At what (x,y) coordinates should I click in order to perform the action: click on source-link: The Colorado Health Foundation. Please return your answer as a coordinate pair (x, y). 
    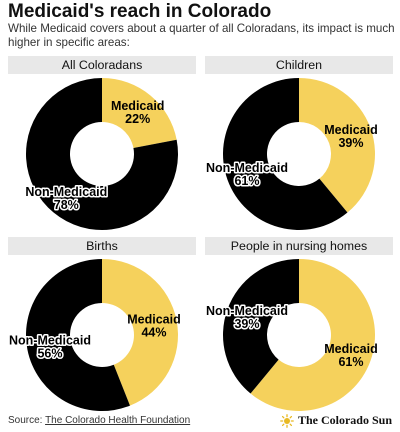
    Looking at the image, I should click on (118, 420).